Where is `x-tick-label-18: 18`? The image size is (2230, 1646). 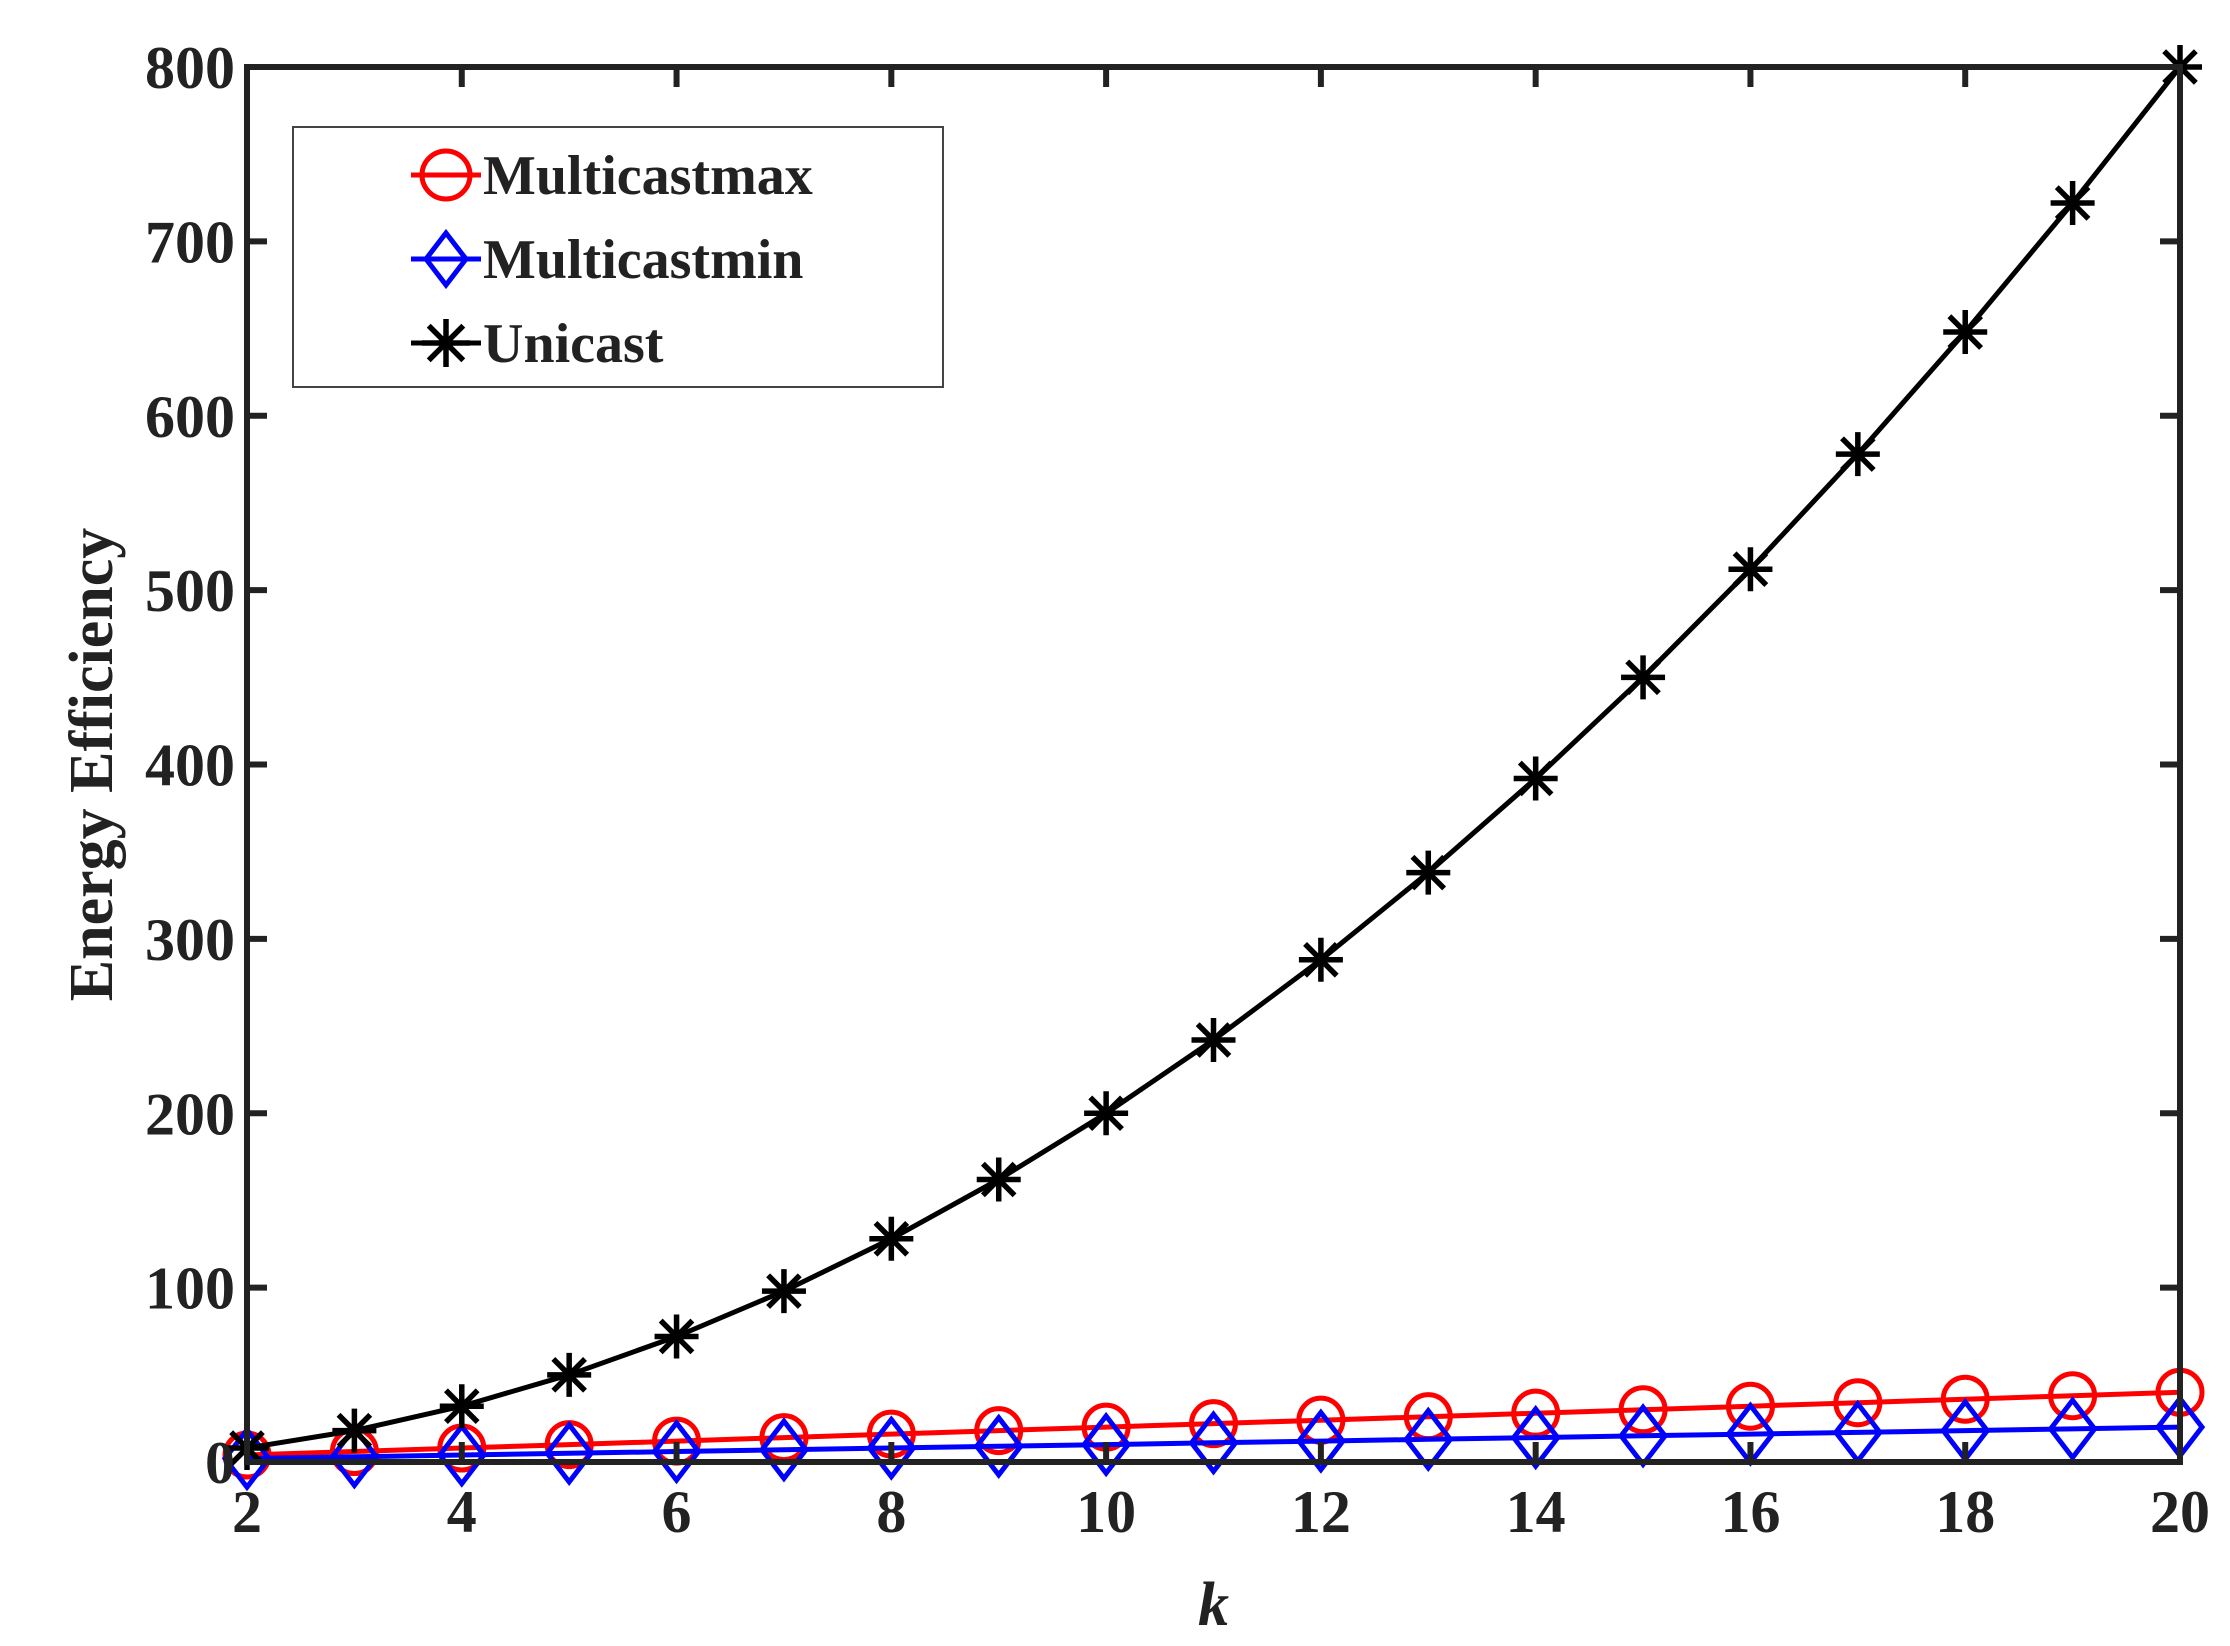 x-tick-label-18: 18 is located at coordinates (1965, 1512).